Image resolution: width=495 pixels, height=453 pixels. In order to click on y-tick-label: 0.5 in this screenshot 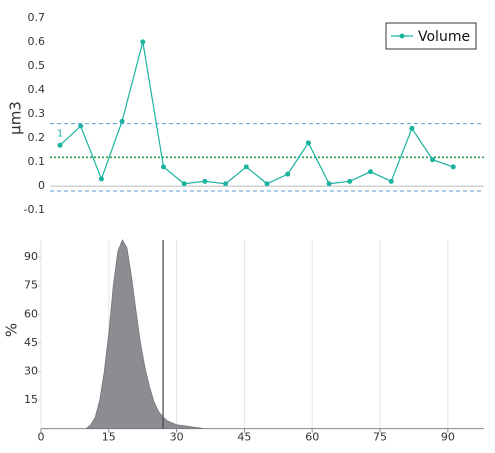, I will do `click(37, 65)`.